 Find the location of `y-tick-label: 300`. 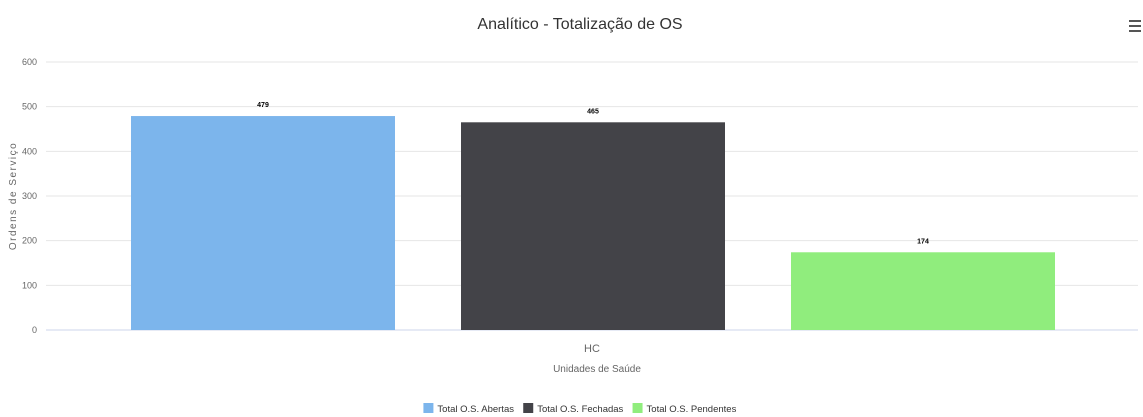

y-tick-label: 300 is located at coordinates (29, 196).